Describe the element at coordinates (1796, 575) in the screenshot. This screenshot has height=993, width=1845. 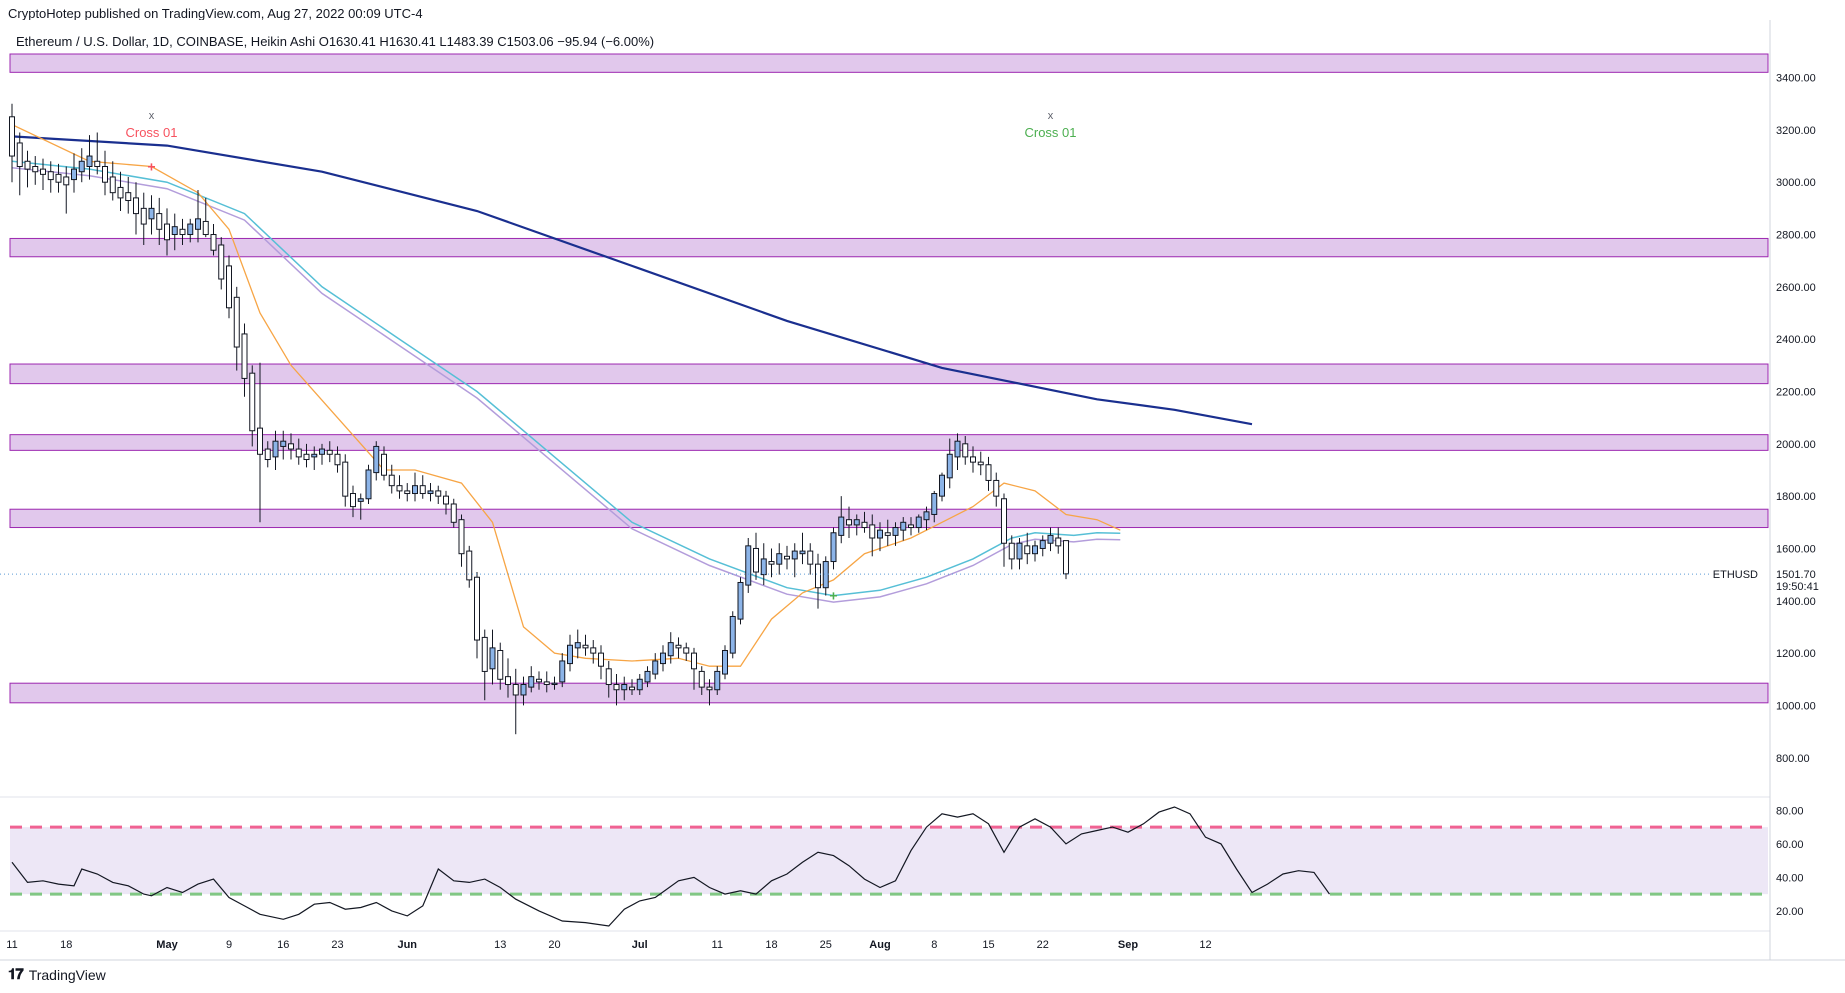
I see `current-price-label: 1501.70` at that location.